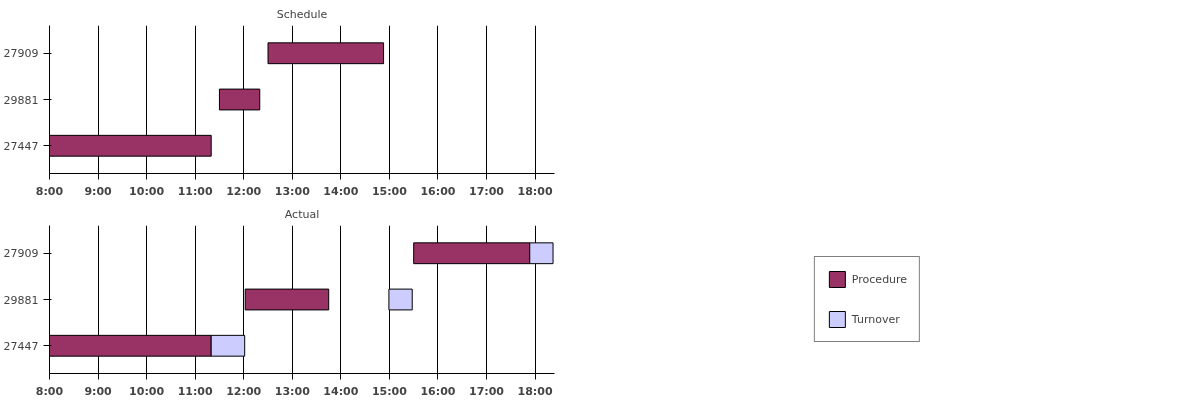 This screenshot has height=410, width=1188. Describe the element at coordinates (879, 279) in the screenshot. I see `legend-label: Procedure` at that location.